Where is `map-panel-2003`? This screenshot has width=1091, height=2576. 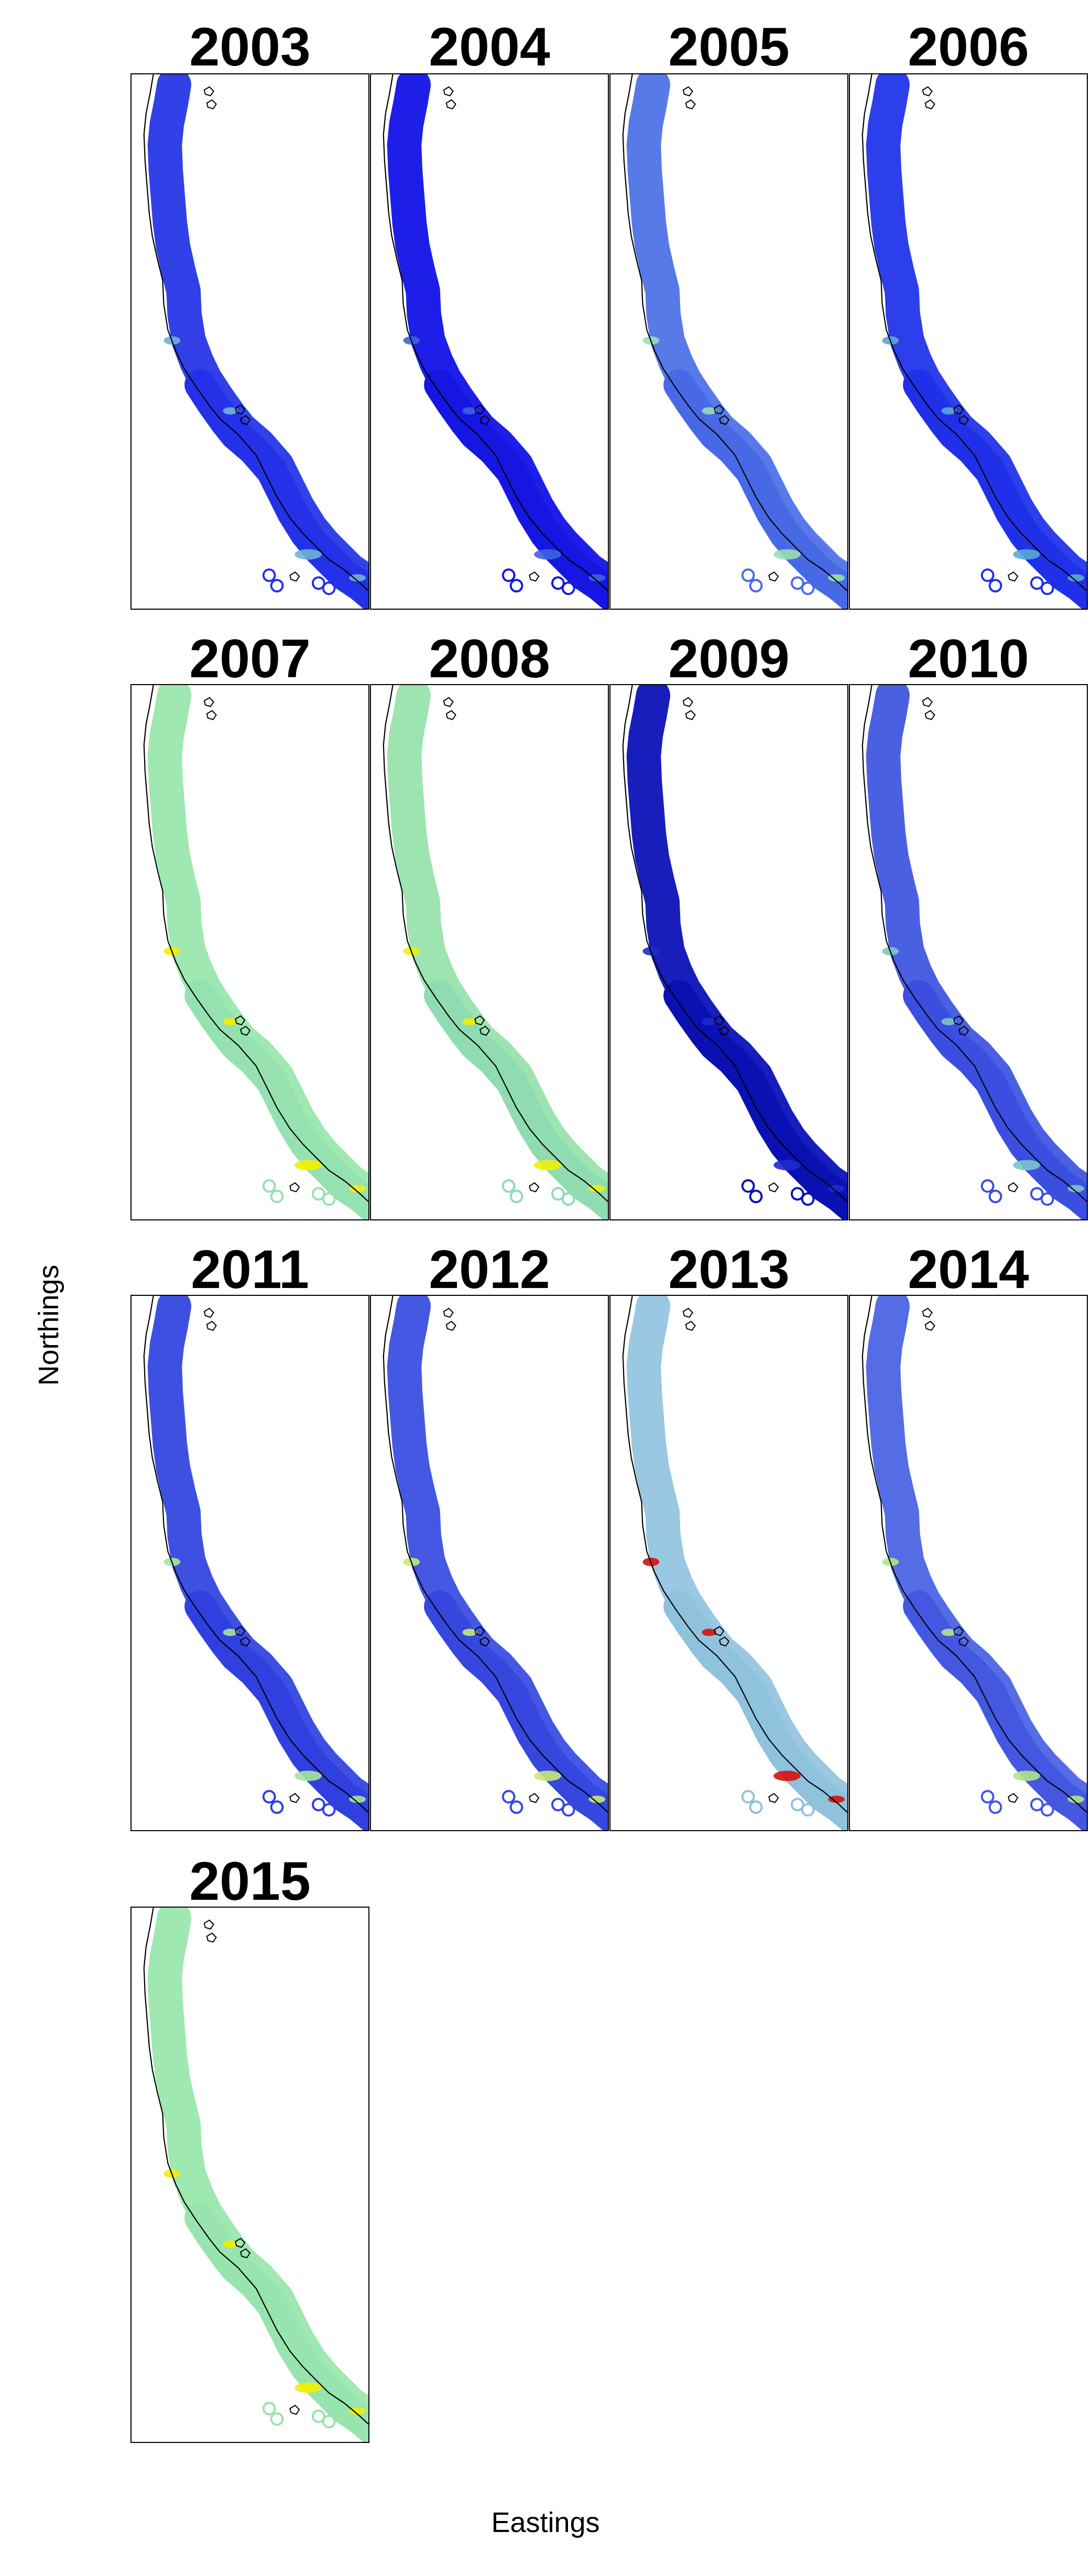 map-panel-2003 is located at coordinates (249, 341).